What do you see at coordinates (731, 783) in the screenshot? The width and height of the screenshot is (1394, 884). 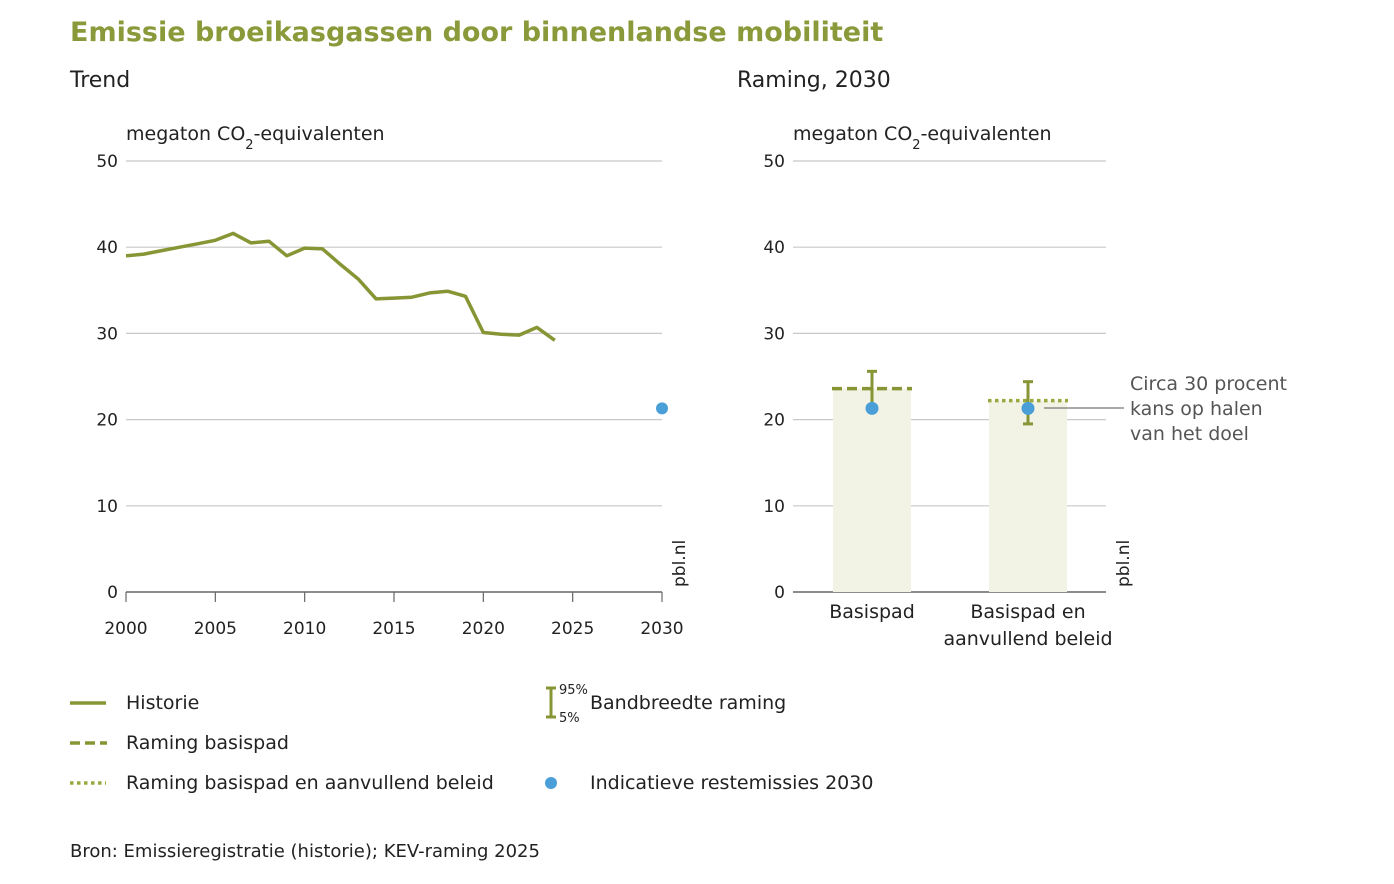 I see `legend-dot-label: Indicatieve restemissies 2030` at bounding box center [731, 783].